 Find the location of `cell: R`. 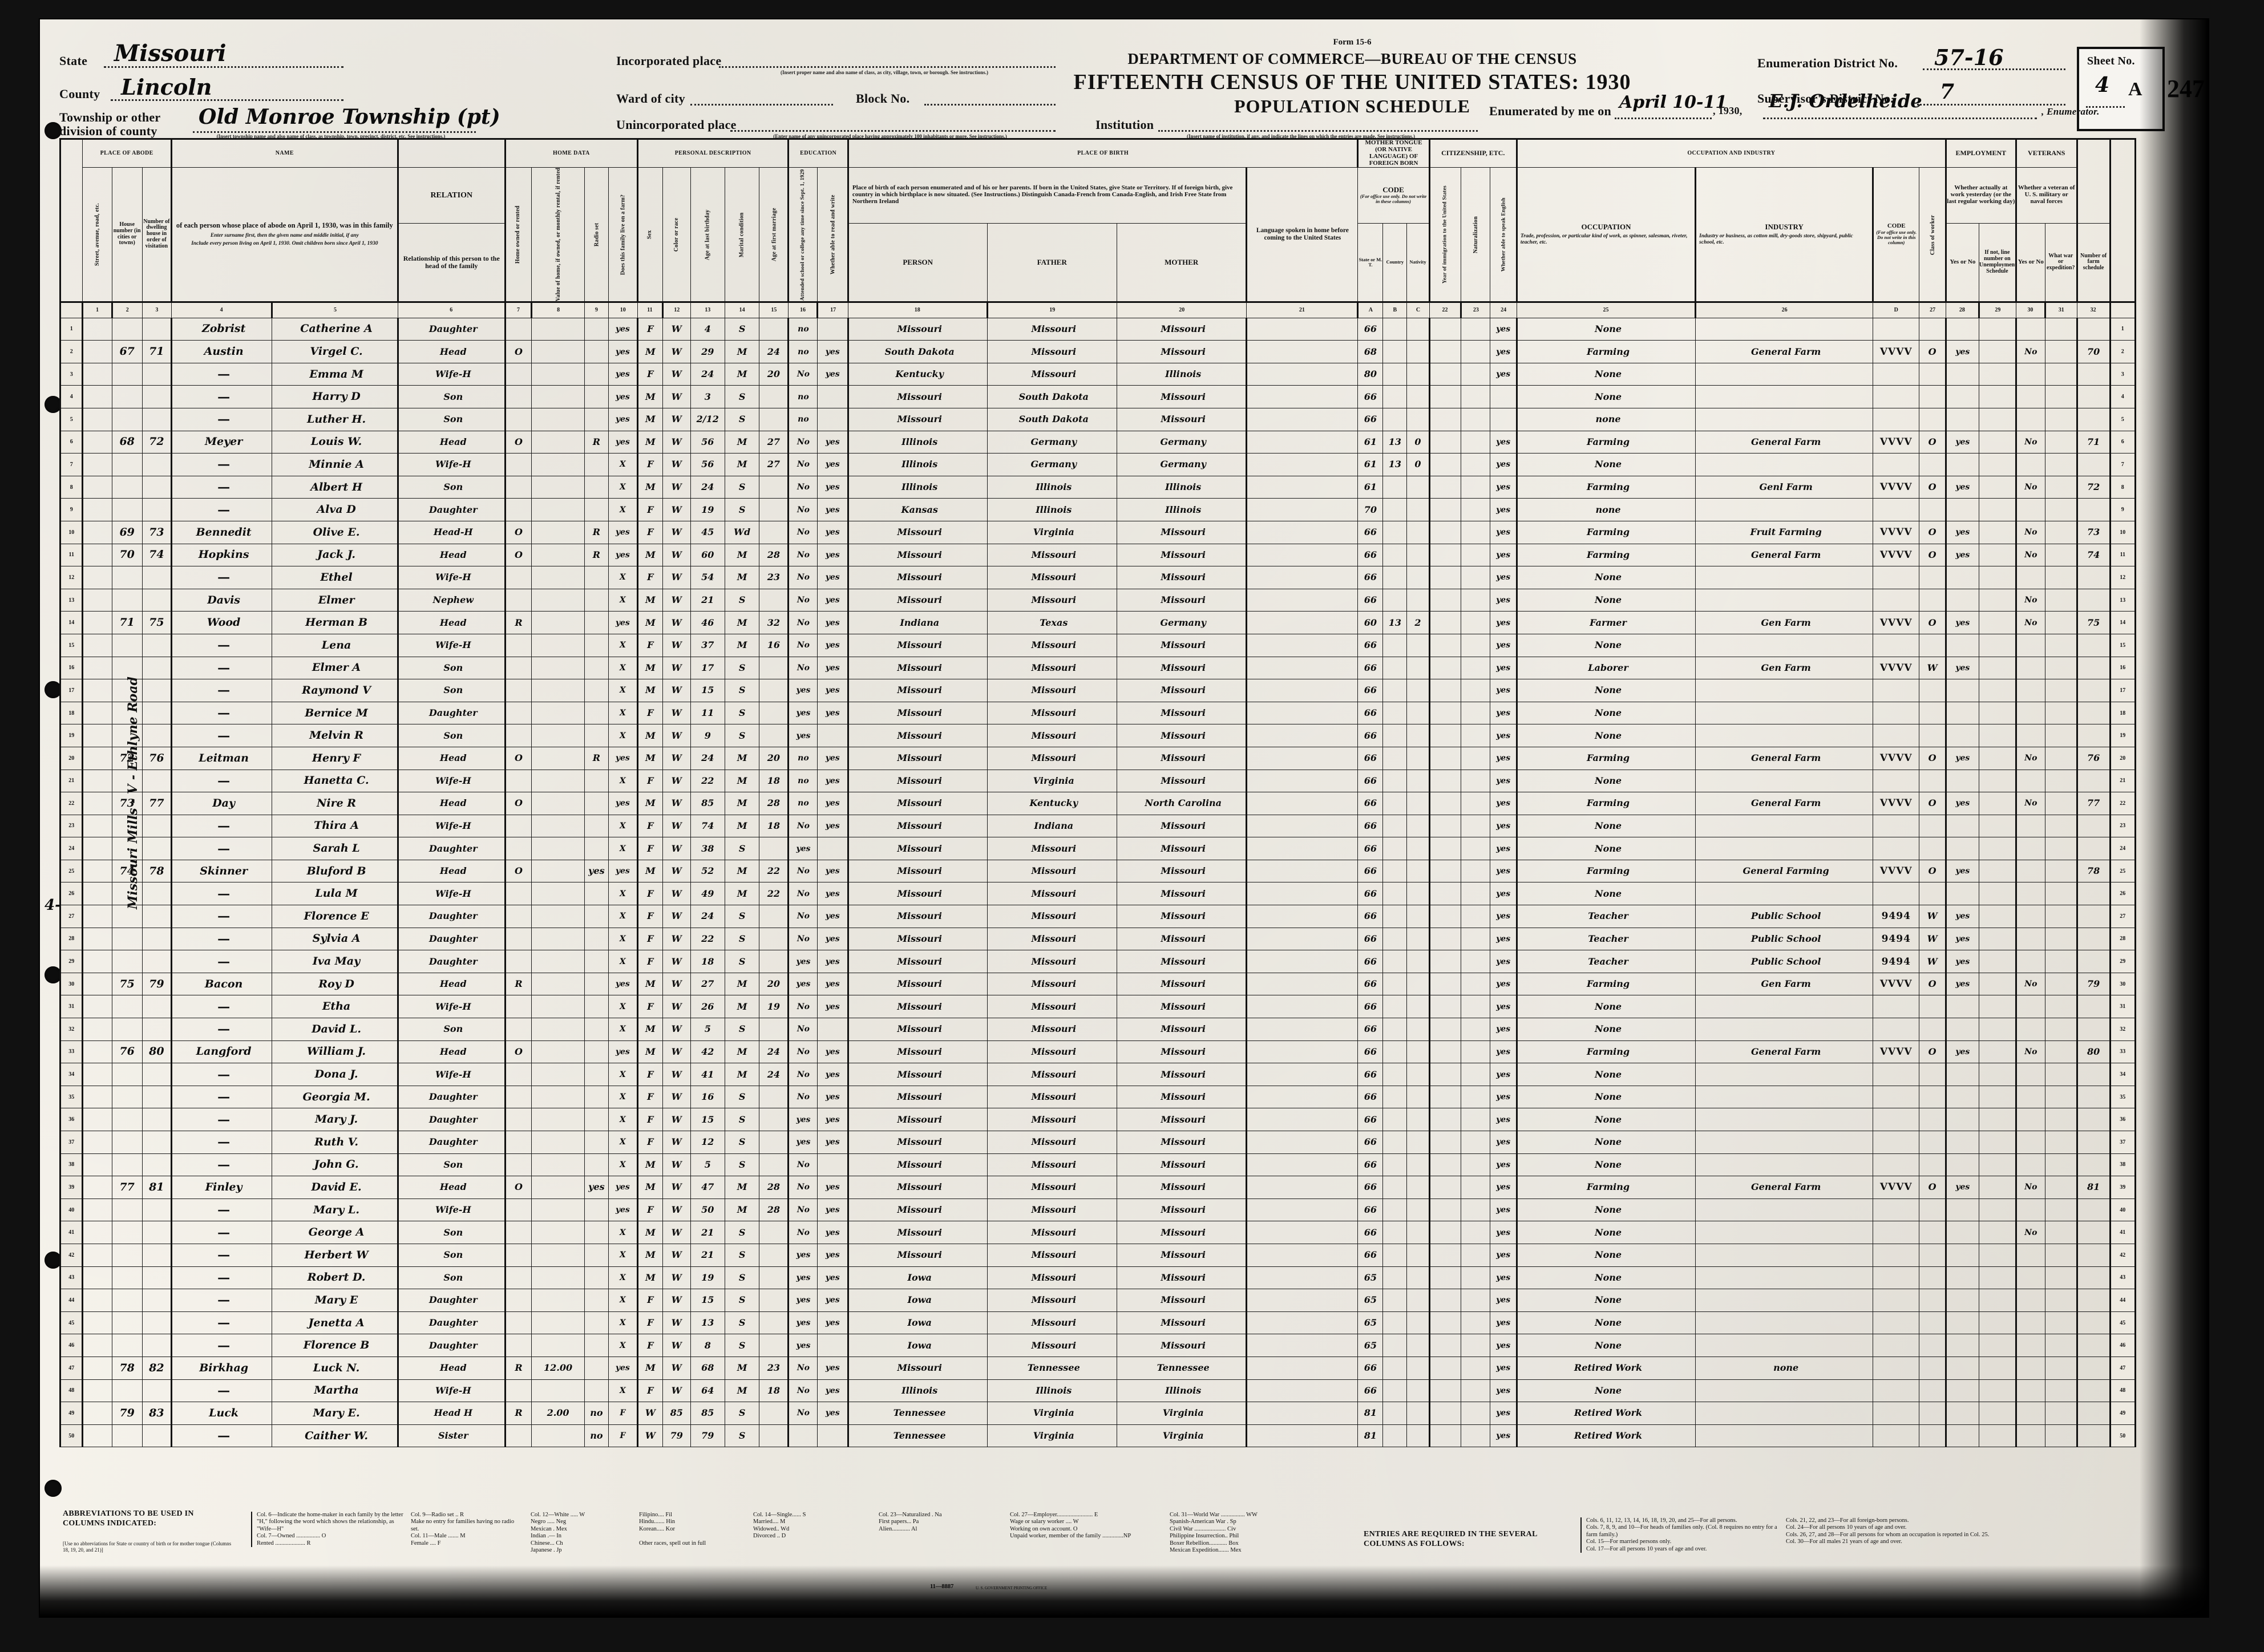

cell: R is located at coordinates (518, 1413).